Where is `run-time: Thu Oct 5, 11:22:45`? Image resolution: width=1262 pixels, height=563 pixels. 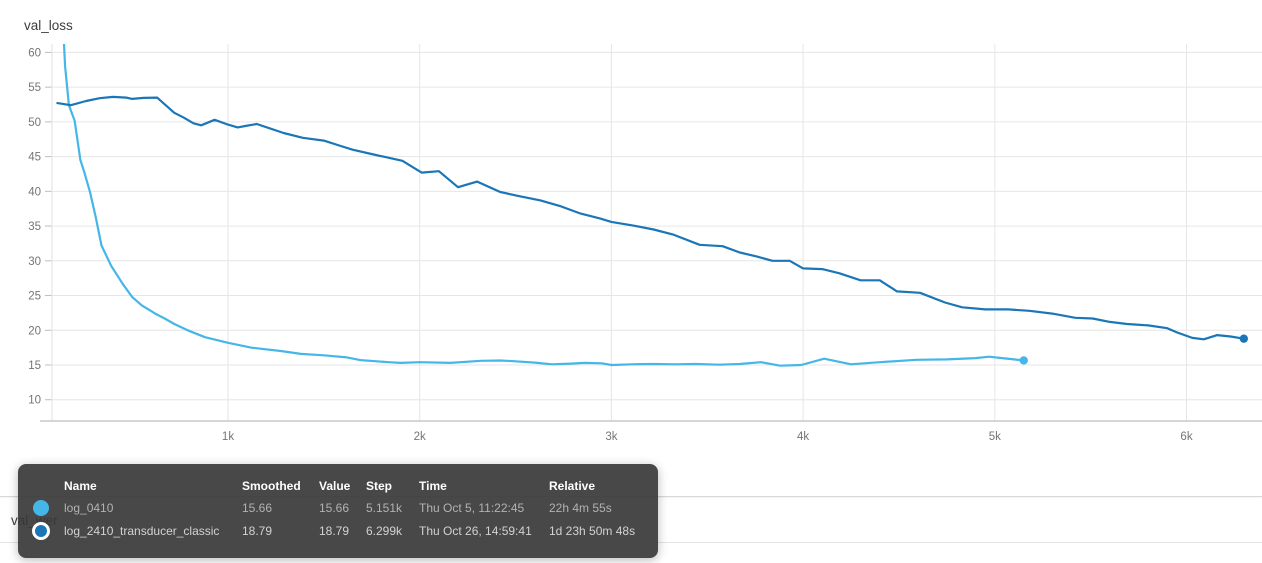
run-time: Thu Oct 5, 11:22:45 is located at coordinates (472, 507).